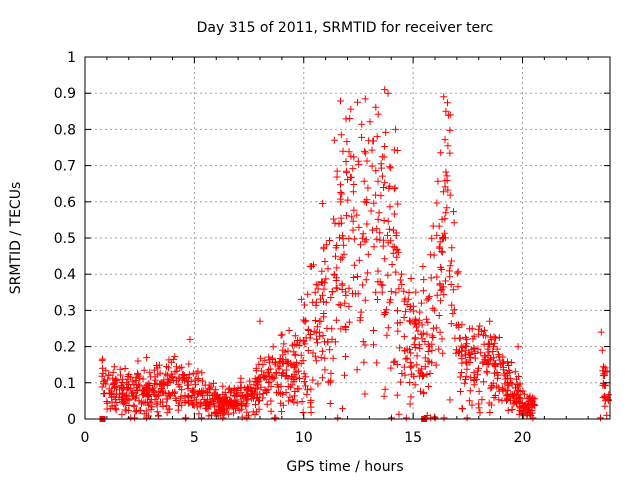 The height and width of the screenshot is (480, 640). I want to click on x-tick-label: 15, so click(413, 438).